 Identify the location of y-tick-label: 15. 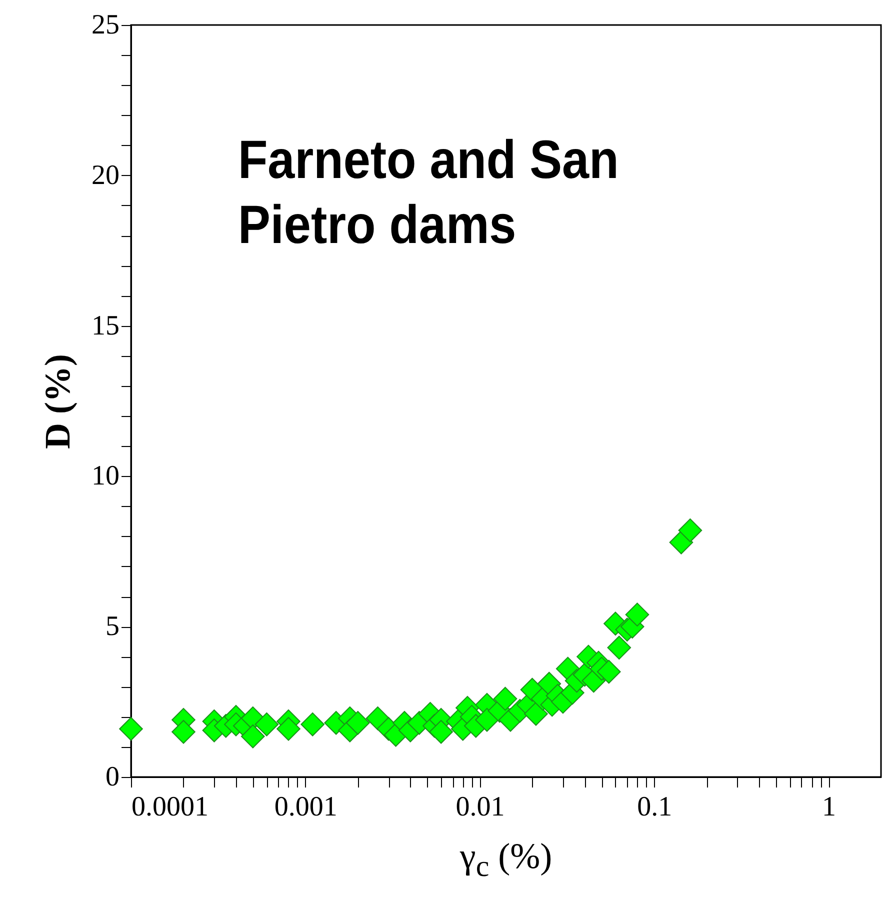
(106, 326).